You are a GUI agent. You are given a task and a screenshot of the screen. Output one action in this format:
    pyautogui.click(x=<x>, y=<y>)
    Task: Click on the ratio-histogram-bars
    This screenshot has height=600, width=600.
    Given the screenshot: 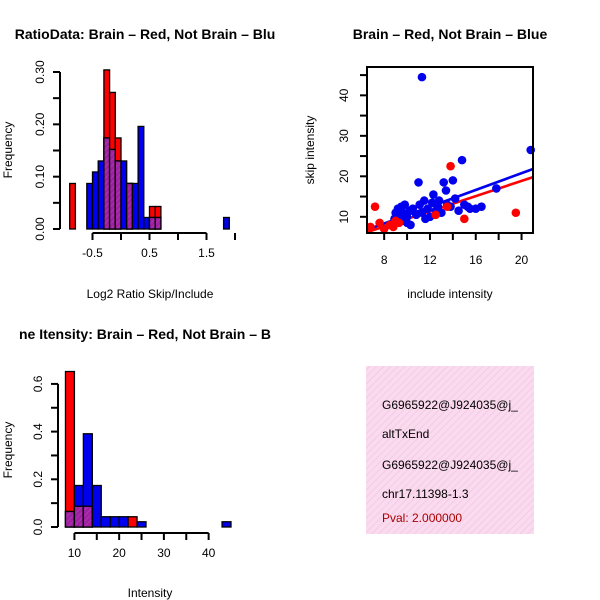 What is the action you would take?
    pyautogui.click(x=149, y=149)
    